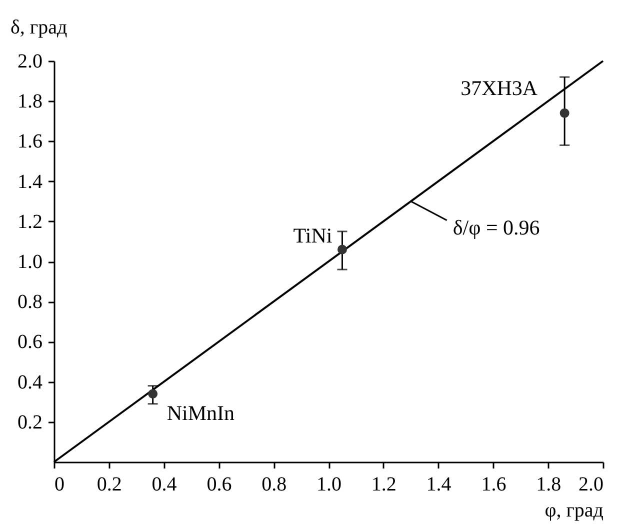 This screenshot has width=626, height=529. What do you see at coordinates (59, 485) in the screenshot?
I see `x-tick-label: 0` at bounding box center [59, 485].